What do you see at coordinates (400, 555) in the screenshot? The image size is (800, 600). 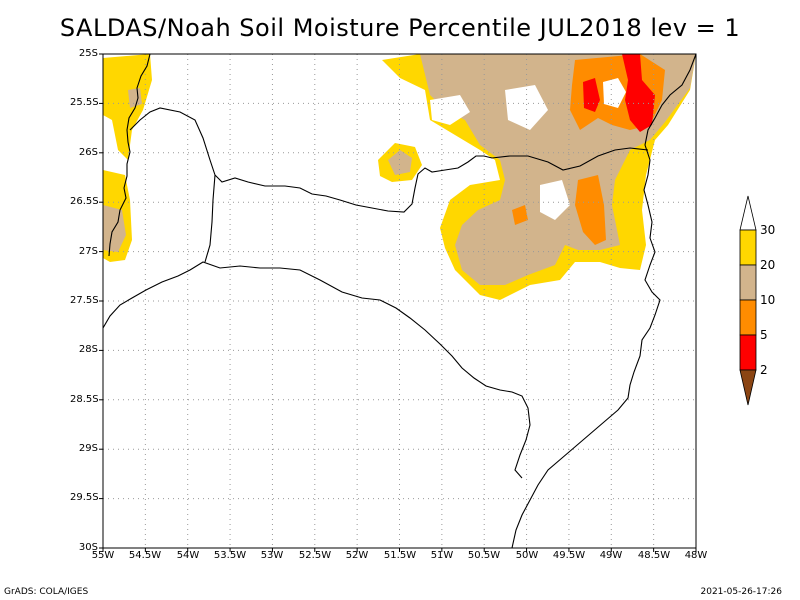 I see `lon-label: 51.5W` at bounding box center [400, 555].